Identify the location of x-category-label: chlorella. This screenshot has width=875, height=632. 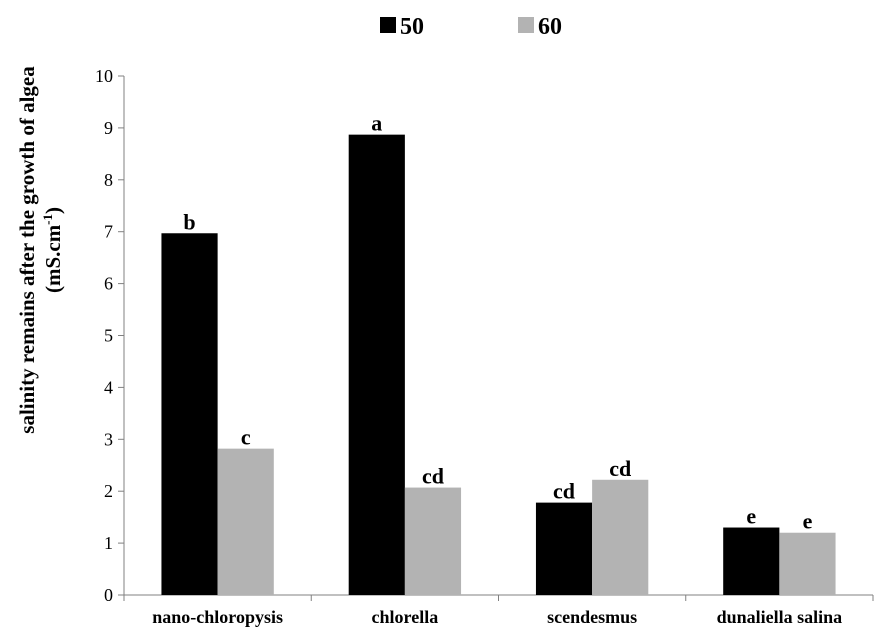
(405, 617).